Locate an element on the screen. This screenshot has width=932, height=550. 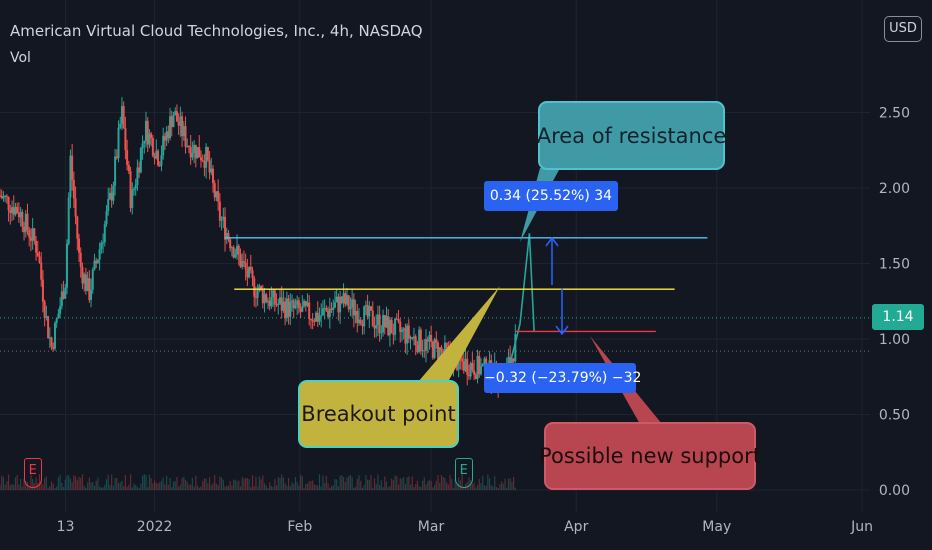
currency-button: USD is located at coordinates (903, 29).